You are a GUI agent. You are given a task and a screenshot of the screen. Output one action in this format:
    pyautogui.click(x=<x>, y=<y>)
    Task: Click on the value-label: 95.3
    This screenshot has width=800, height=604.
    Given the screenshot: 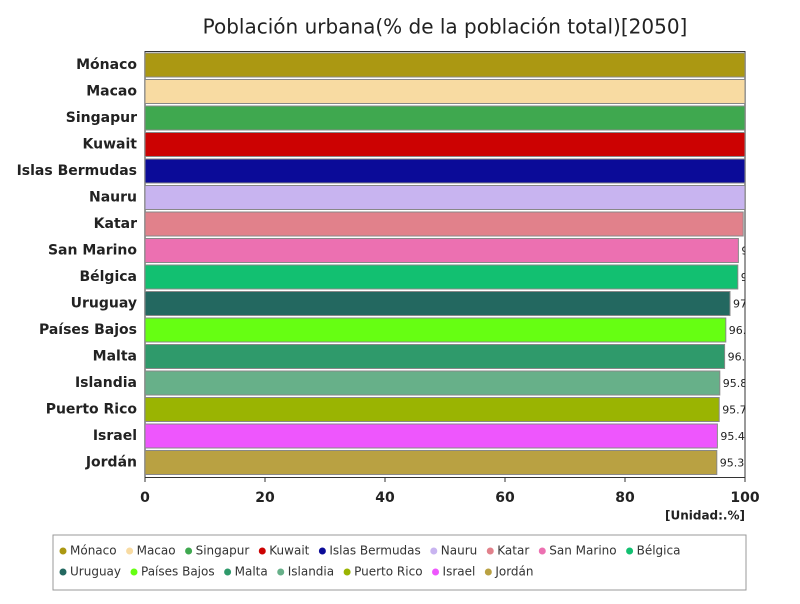 What is the action you would take?
    pyautogui.click(x=732, y=463)
    